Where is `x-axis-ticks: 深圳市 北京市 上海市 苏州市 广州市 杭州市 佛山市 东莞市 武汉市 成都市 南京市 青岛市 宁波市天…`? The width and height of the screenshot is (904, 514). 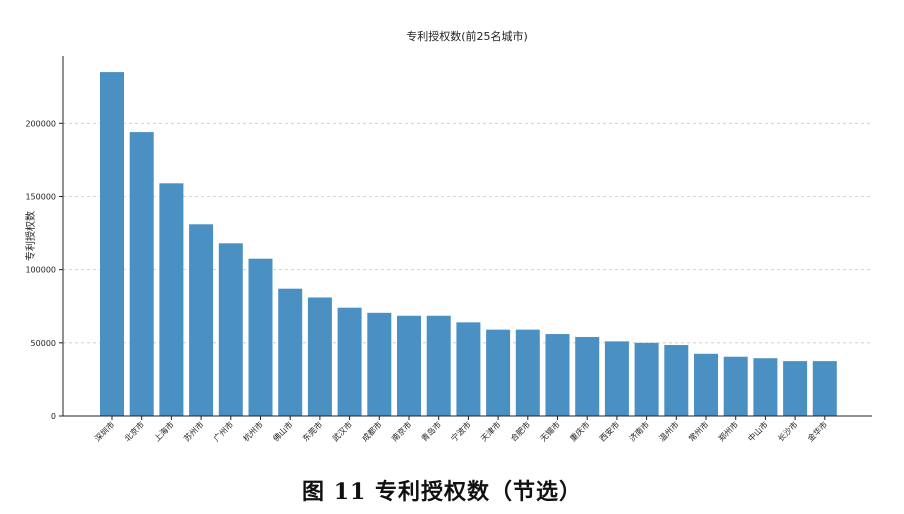 x-axis-ticks: 深圳市 北京市 上海市 苏州市 广州市 杭州市 佛山市 东莞市 武汉市 成都市 南京市 青岛市 宁波市天… is located at coordinates (460, 429).